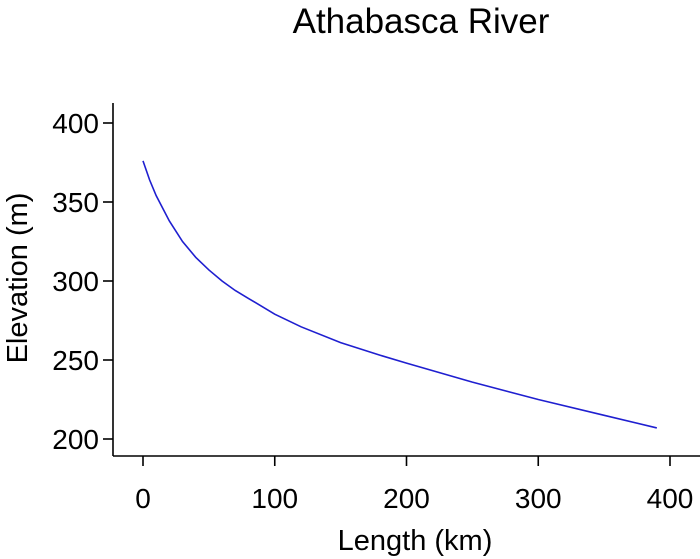 This screenshot has width=700, height=559. I want to click on y-ticks: 200 250 300 350 400, so click(82, 281).